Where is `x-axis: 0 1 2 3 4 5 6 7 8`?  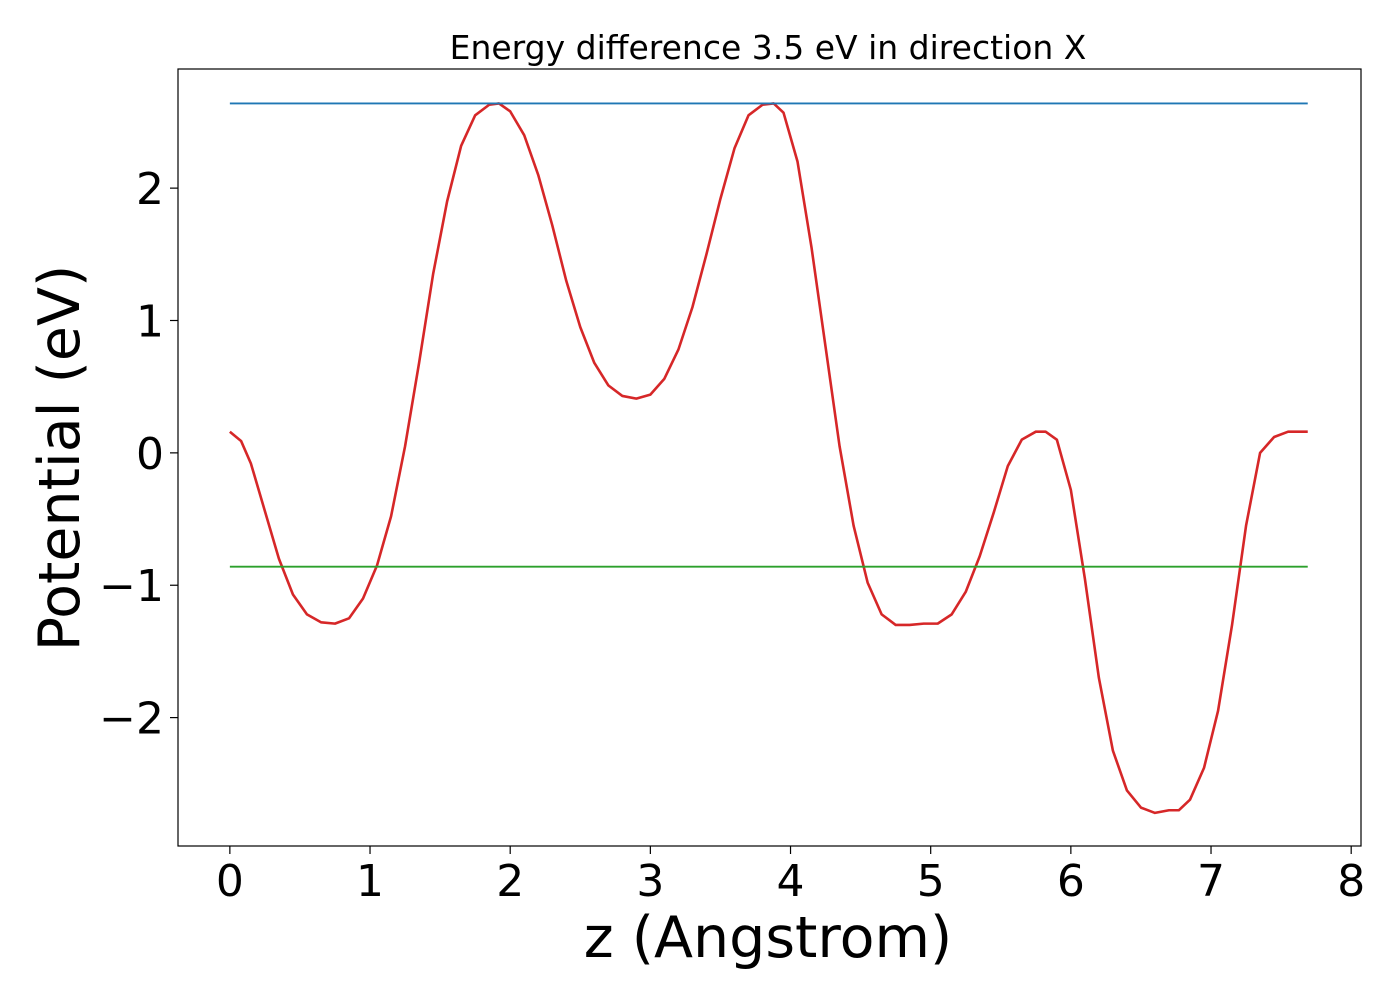
x-axis: 0 1 2 3 4 5 6 7 8 is located at coordinates (790, 876).